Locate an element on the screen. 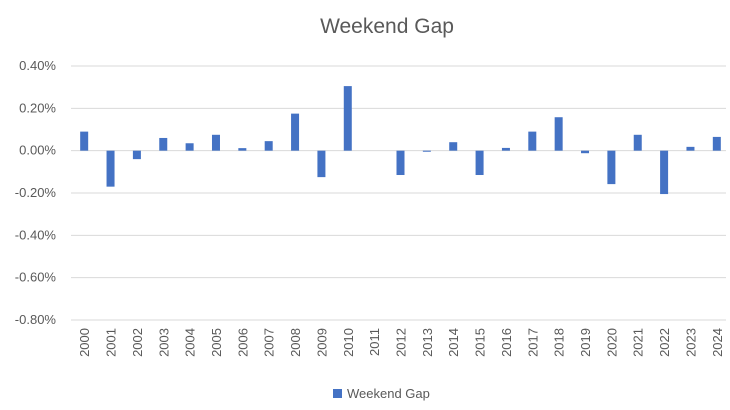 The width and height of the screenshot is (730, 410). x-tick-label: 2012 is located at coordinates (401, 342).